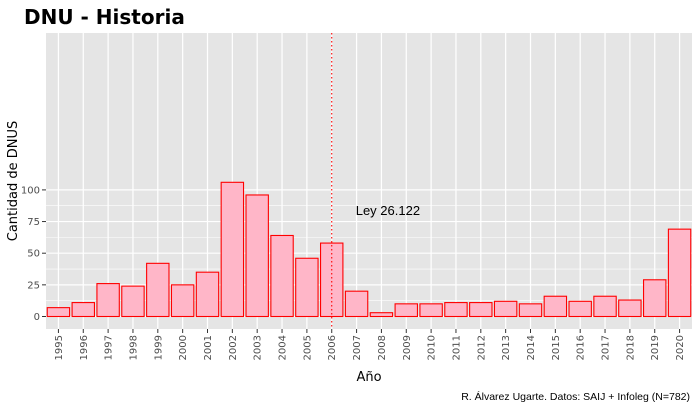 The height and width of the screenshot is (408, 700). What do you see at coordinates (388, 210) in the screenshot?
I see `annotation-label: Ley 26.122` at bounding box center [388, 210].